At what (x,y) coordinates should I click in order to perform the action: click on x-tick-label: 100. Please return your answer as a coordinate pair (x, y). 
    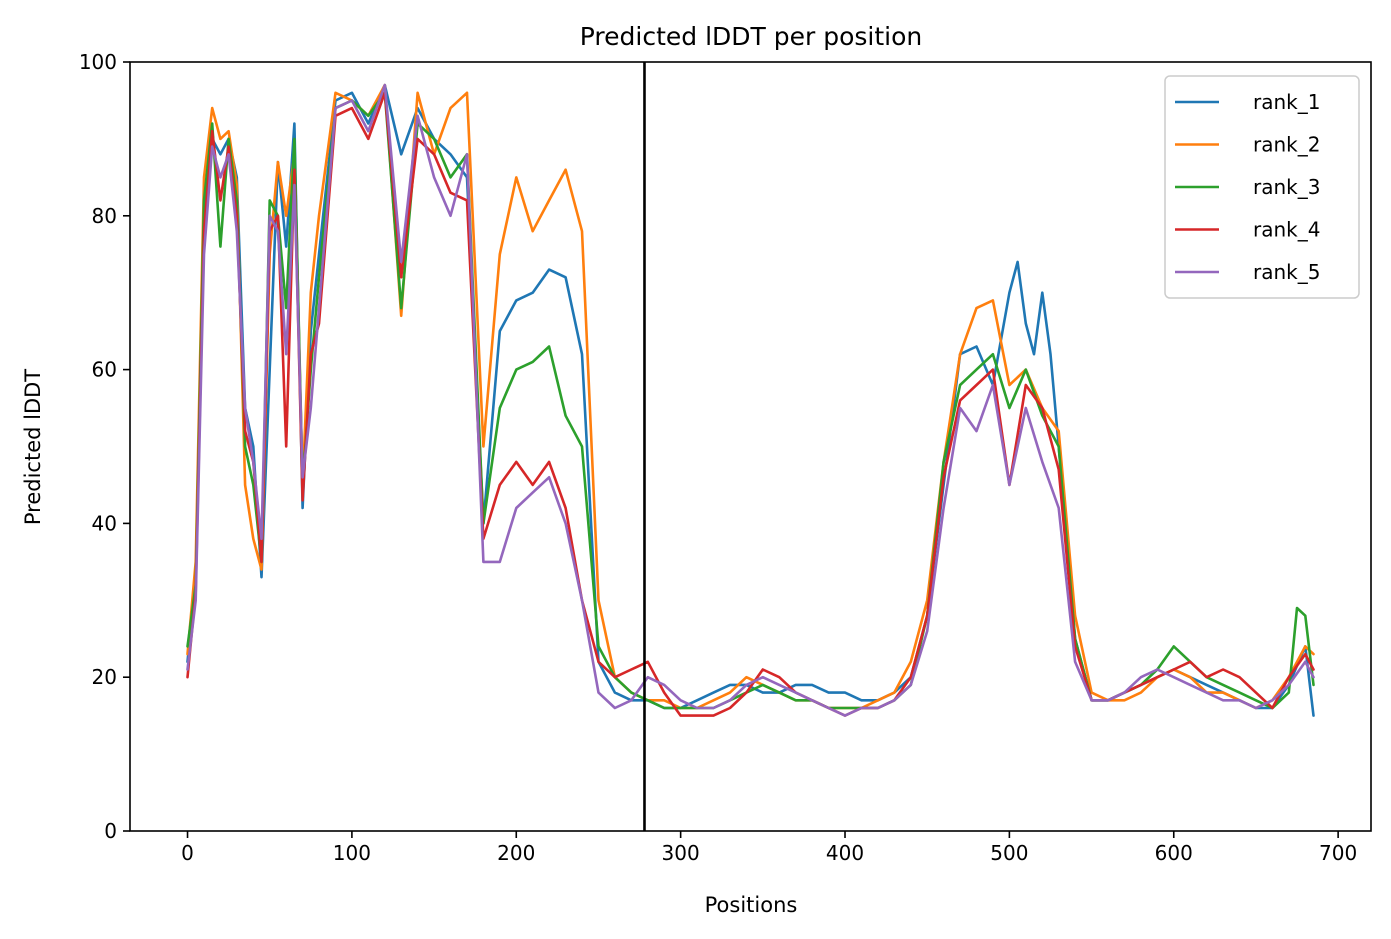
    Looking at the image, I should click on (352, 853).